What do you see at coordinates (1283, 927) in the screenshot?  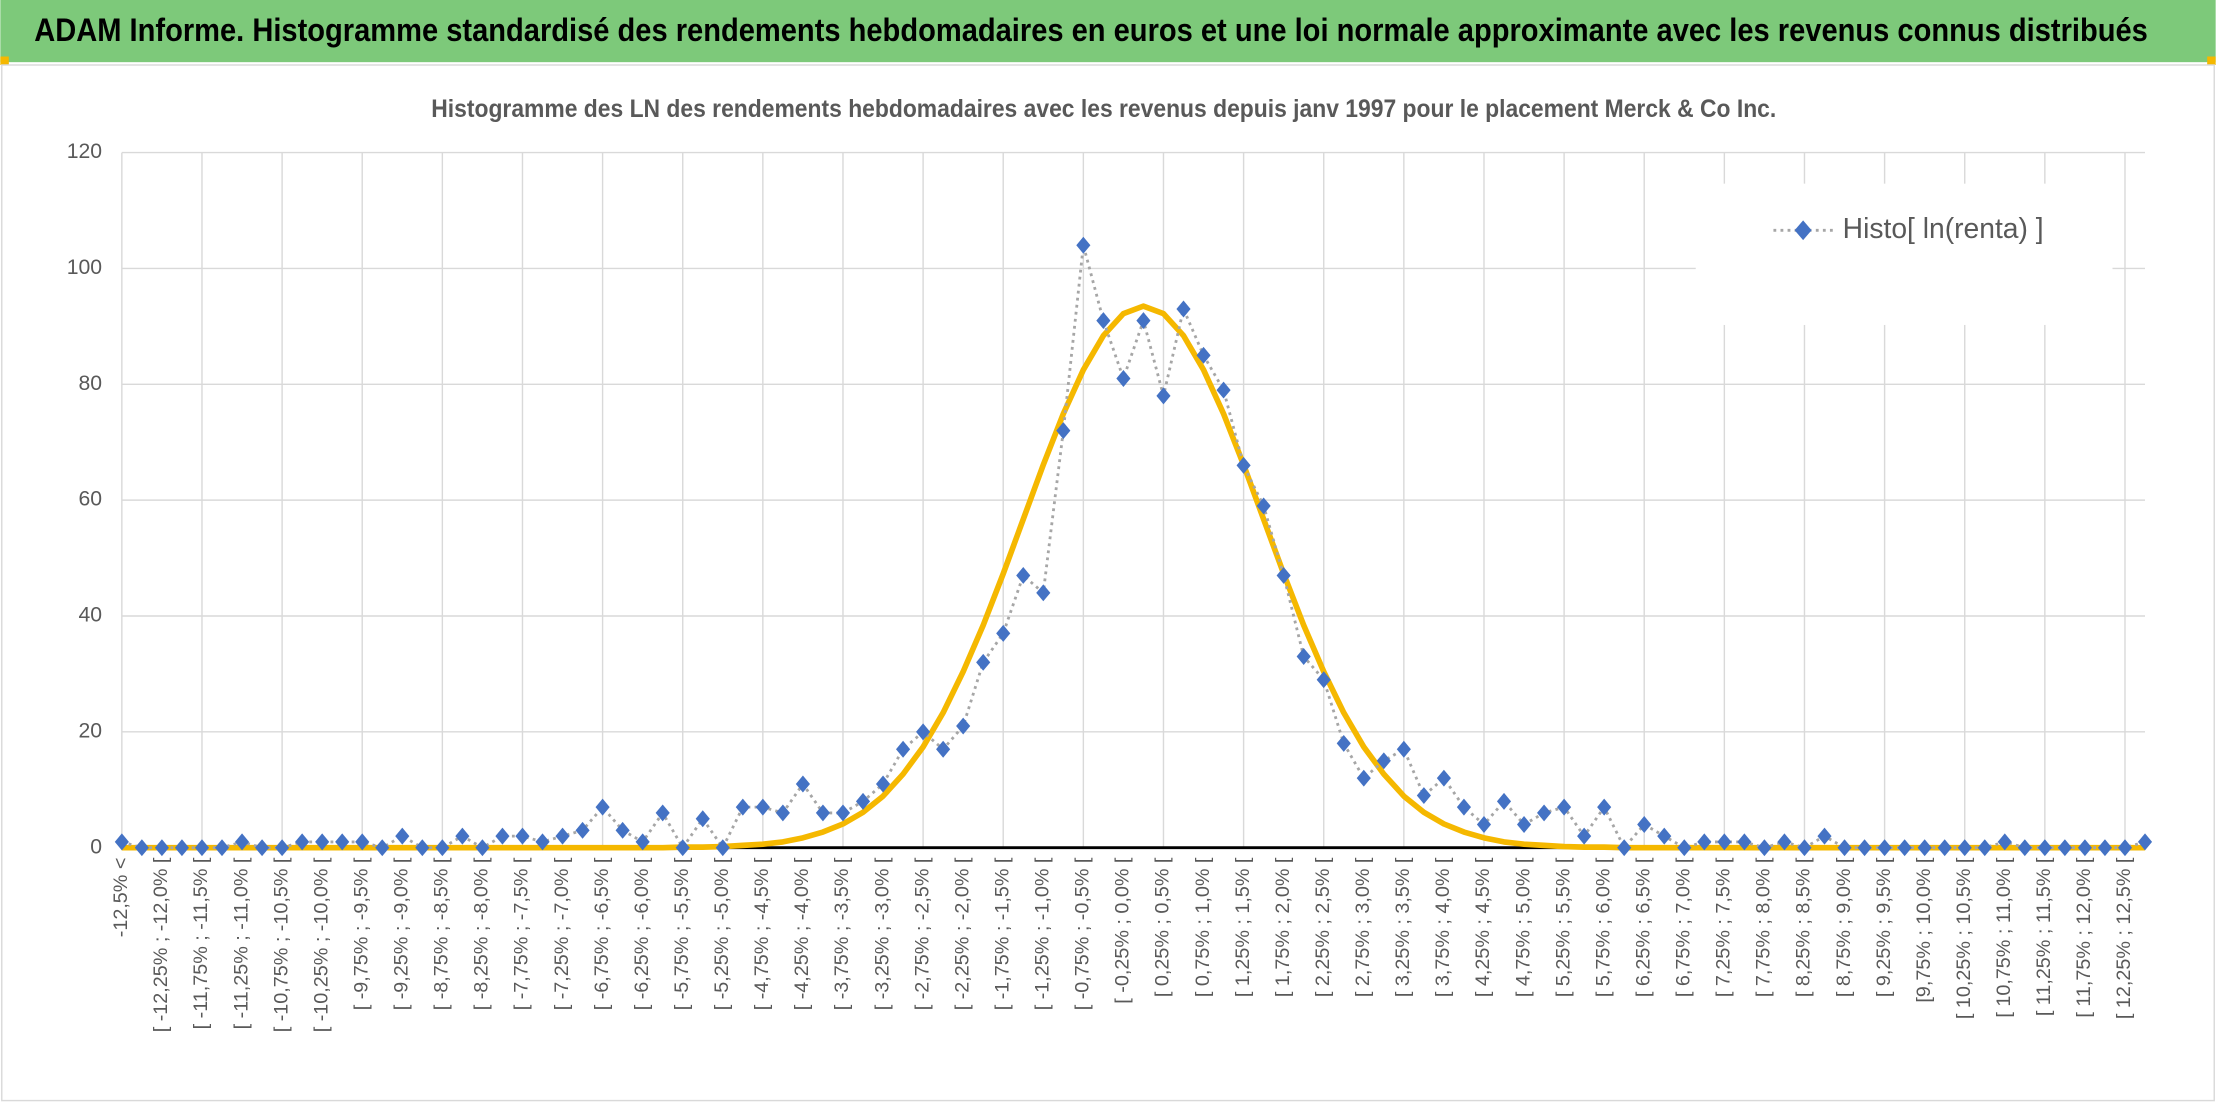 I see `x-tick-label: [ 1,75% ; 2,0% [` at bounding box center [1283, 927].